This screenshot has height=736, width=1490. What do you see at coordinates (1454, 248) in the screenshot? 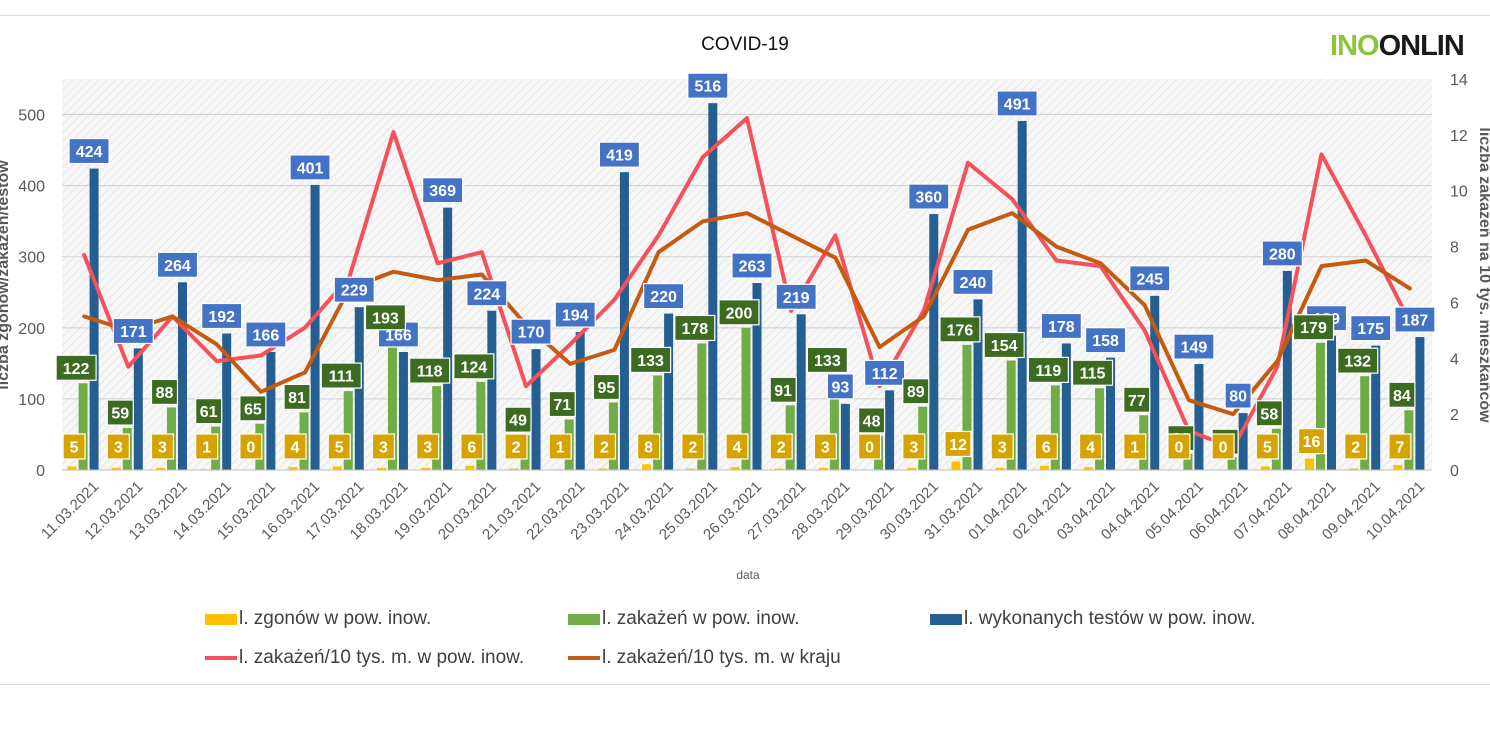
I see `y2-tick-label: 8` at bounding box center [1454, 248].